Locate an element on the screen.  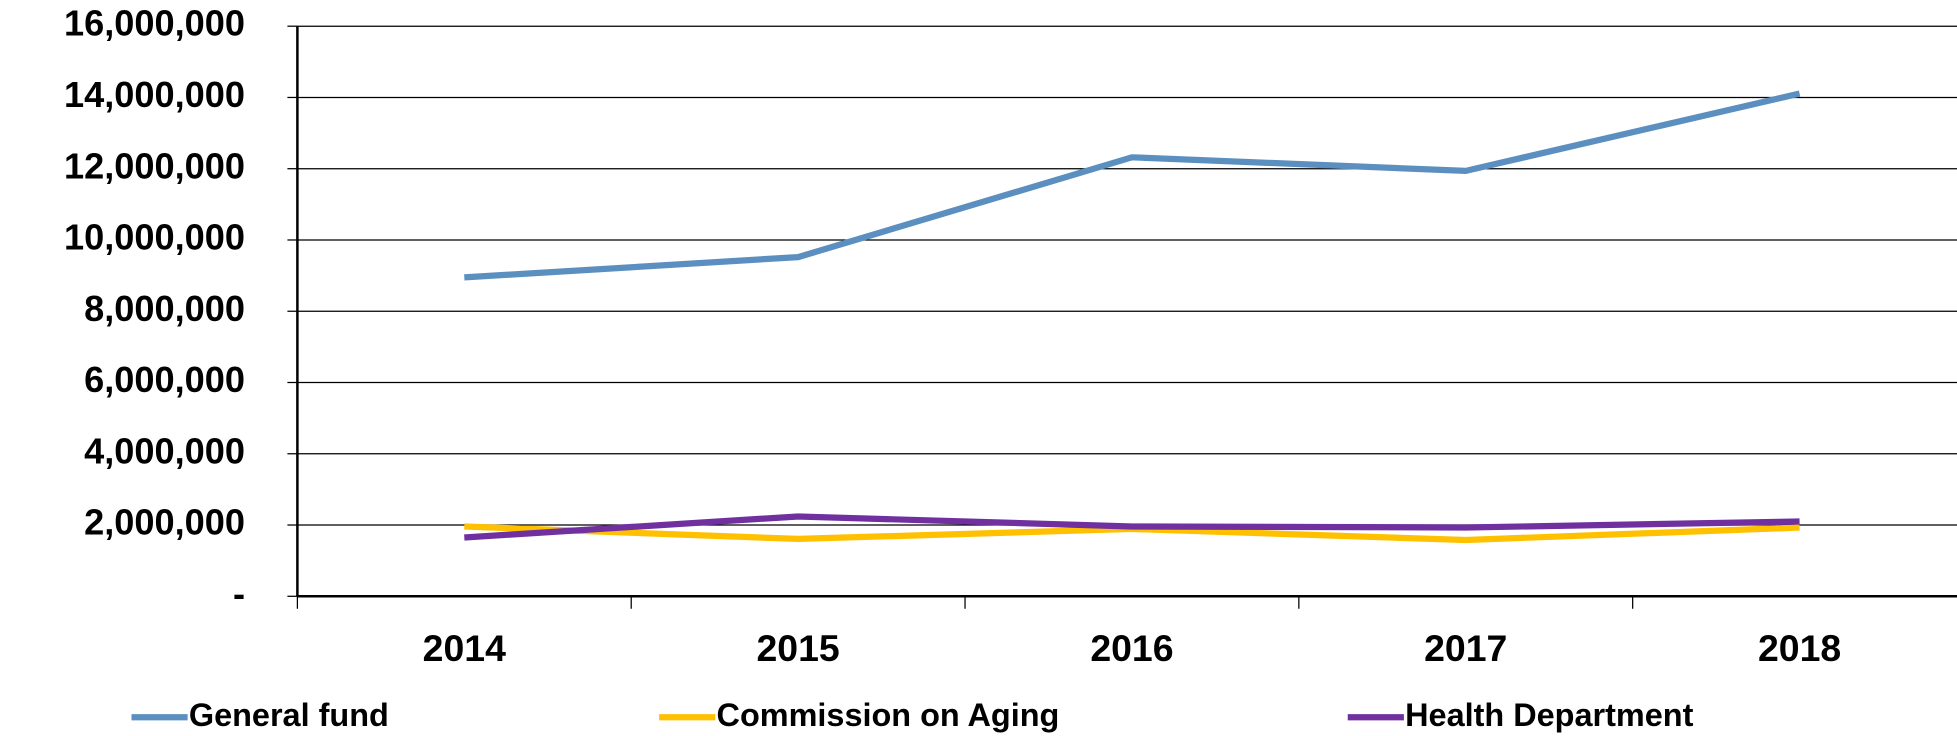
x-tick-label: 2017 is located at coordinates (1465, 648).